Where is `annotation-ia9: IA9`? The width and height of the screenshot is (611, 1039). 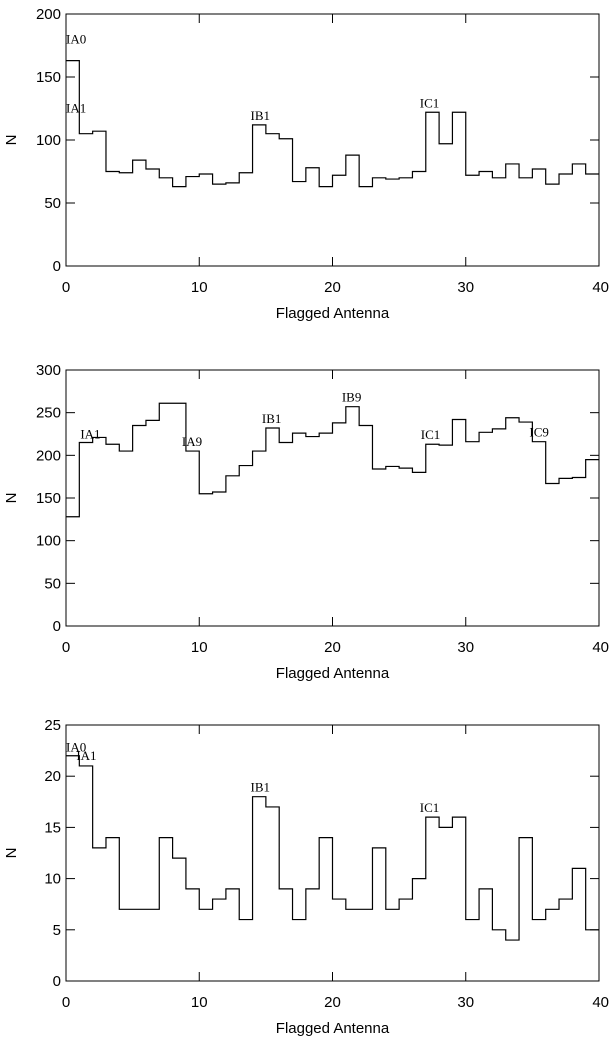
annotation-ia9: IA9 is located at coordinates (192, 441).